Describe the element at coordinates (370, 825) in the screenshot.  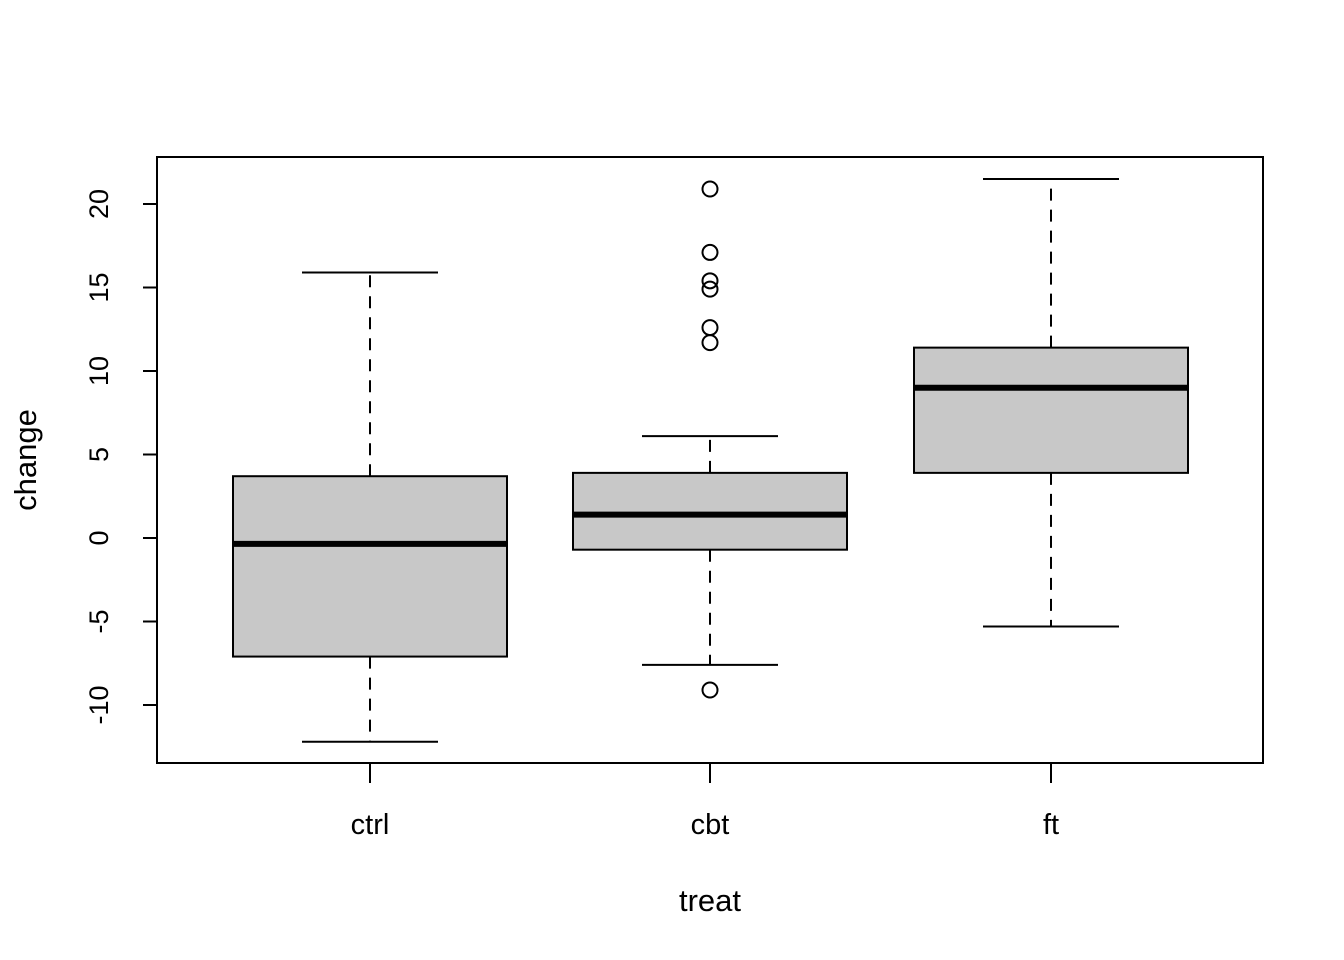
I see `x-tick-label-ctrl: ctrl` at that location.